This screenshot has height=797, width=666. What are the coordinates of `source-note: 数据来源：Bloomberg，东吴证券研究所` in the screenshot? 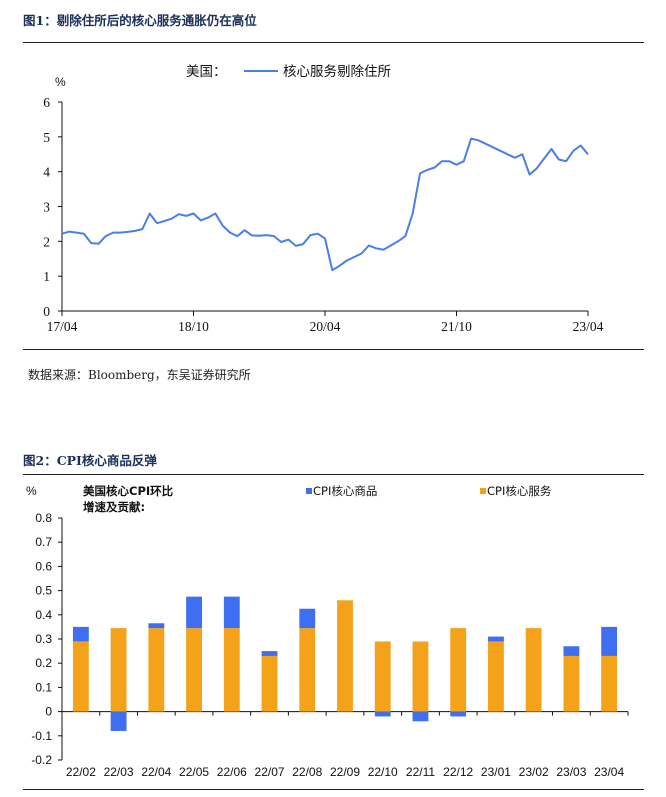 It's located at (139, 375).